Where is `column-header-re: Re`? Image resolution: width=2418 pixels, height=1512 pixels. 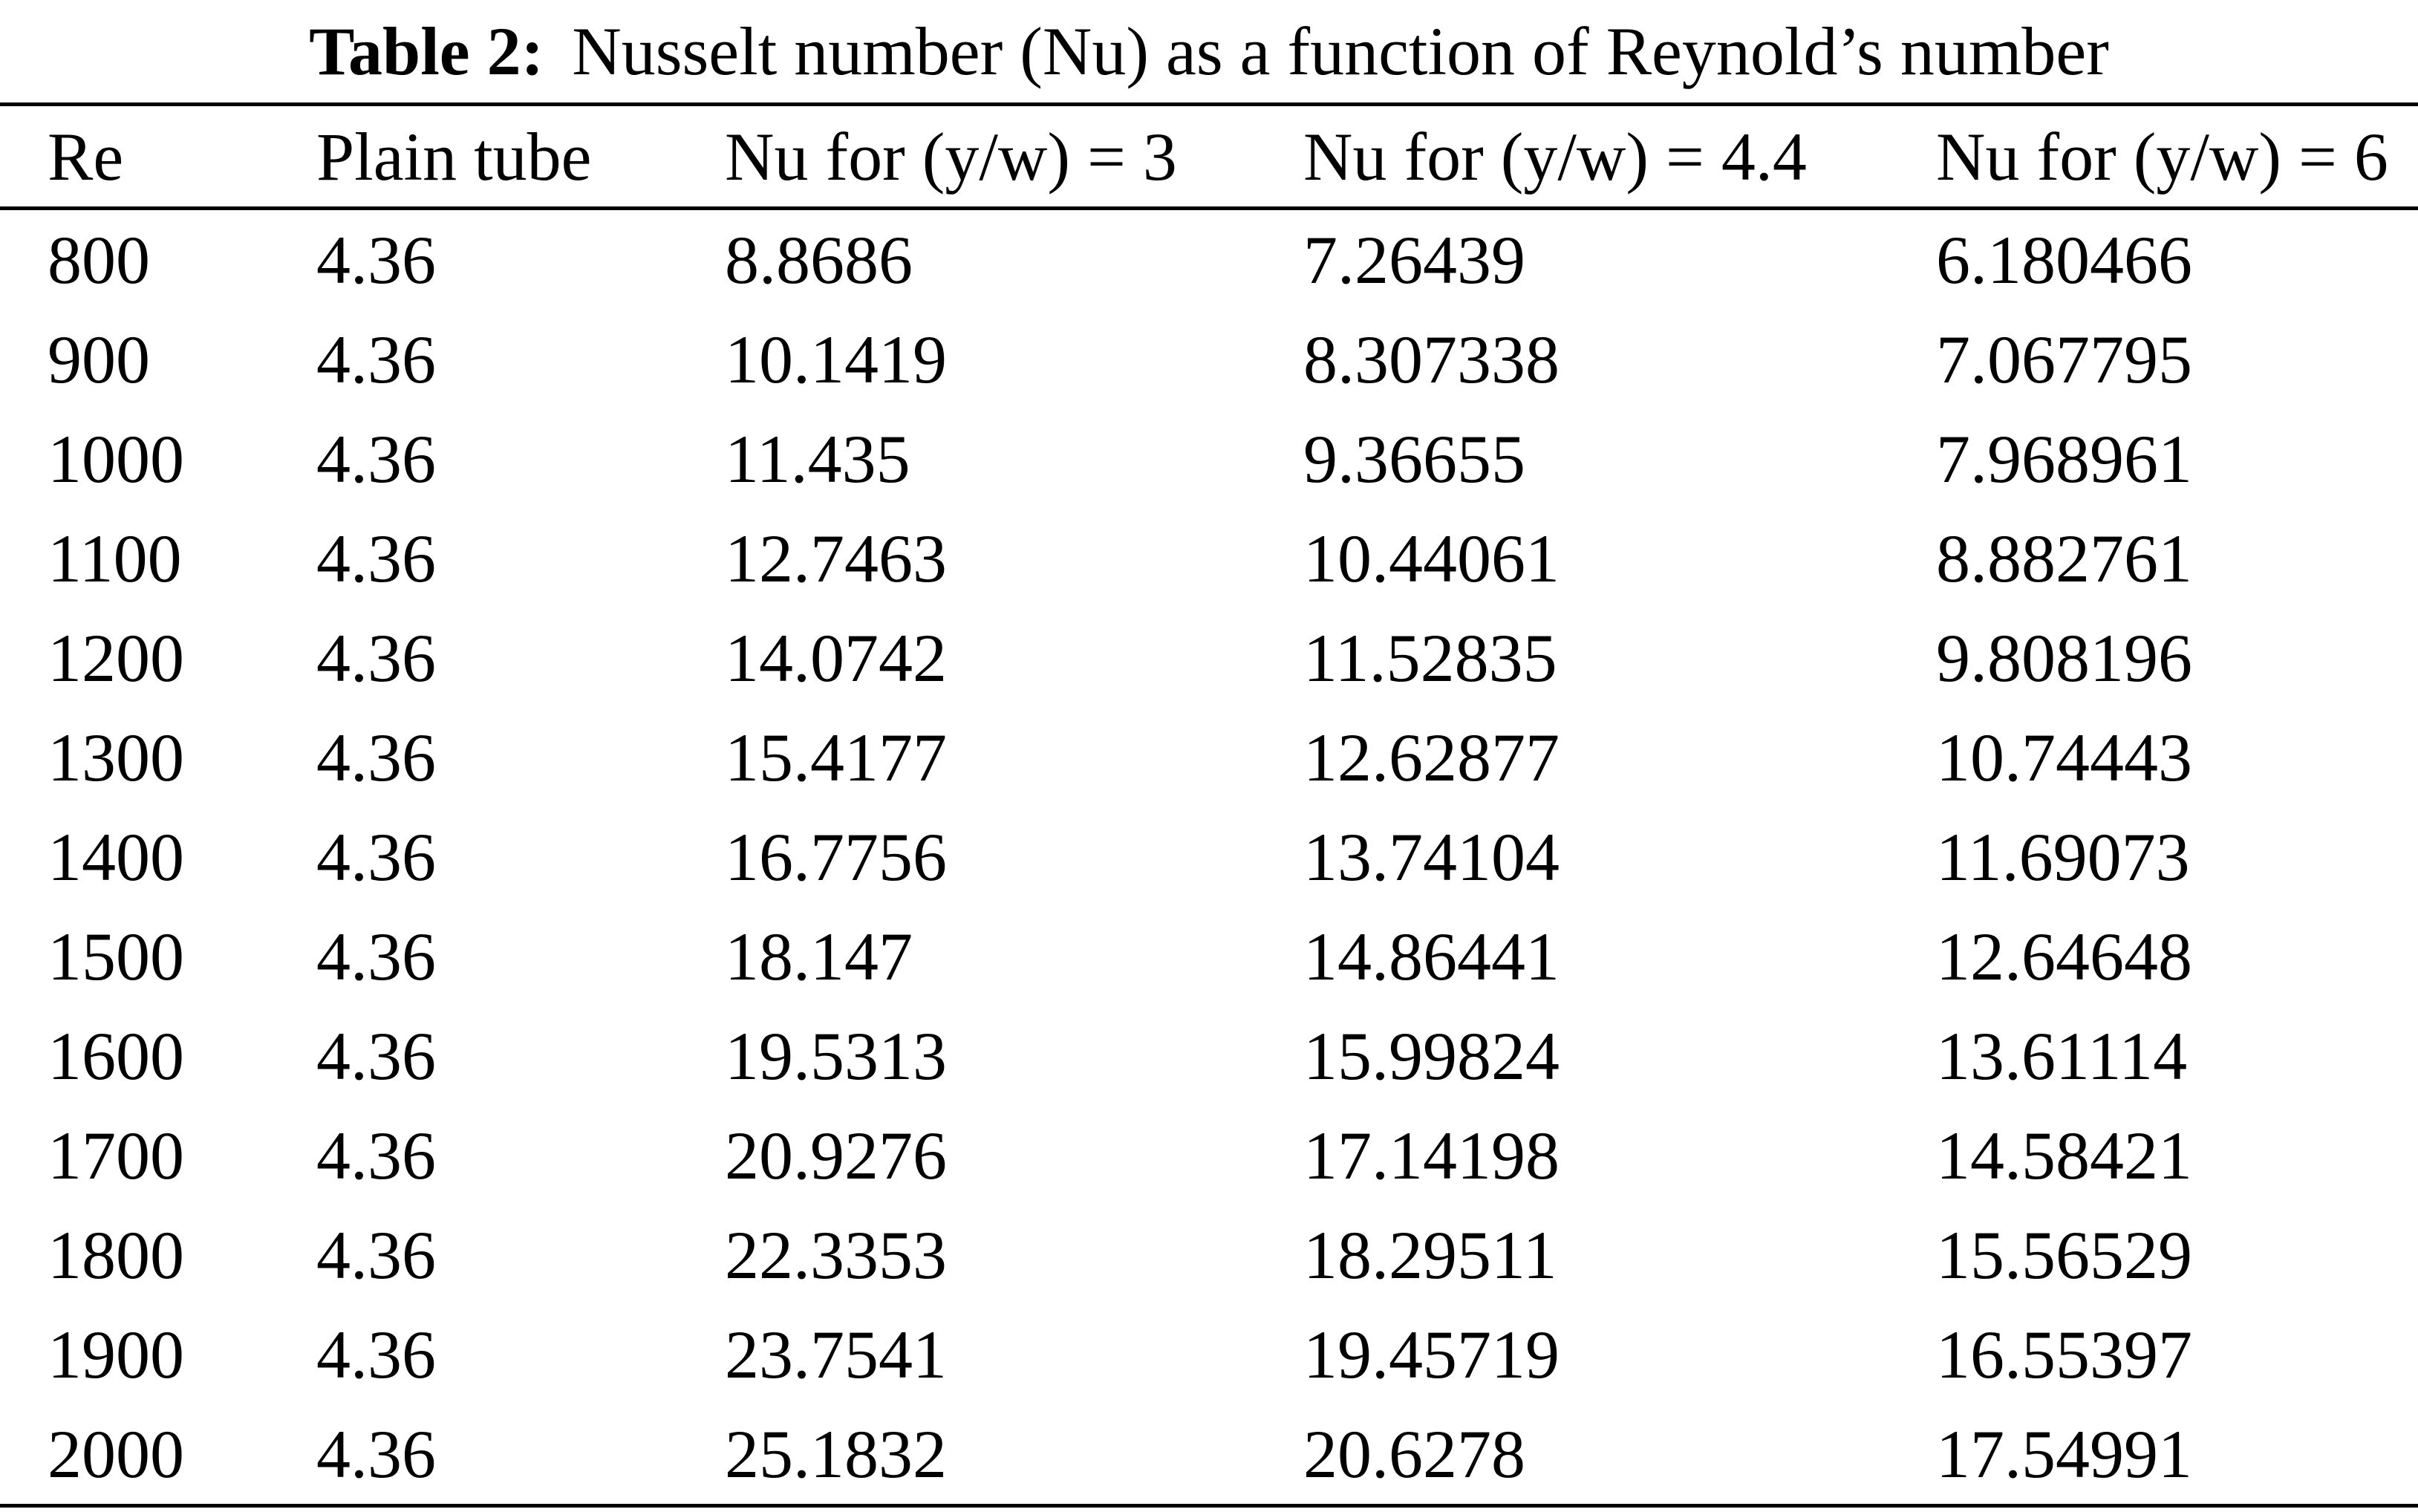
column-header-re: Re is located at coordinates (158, 157).